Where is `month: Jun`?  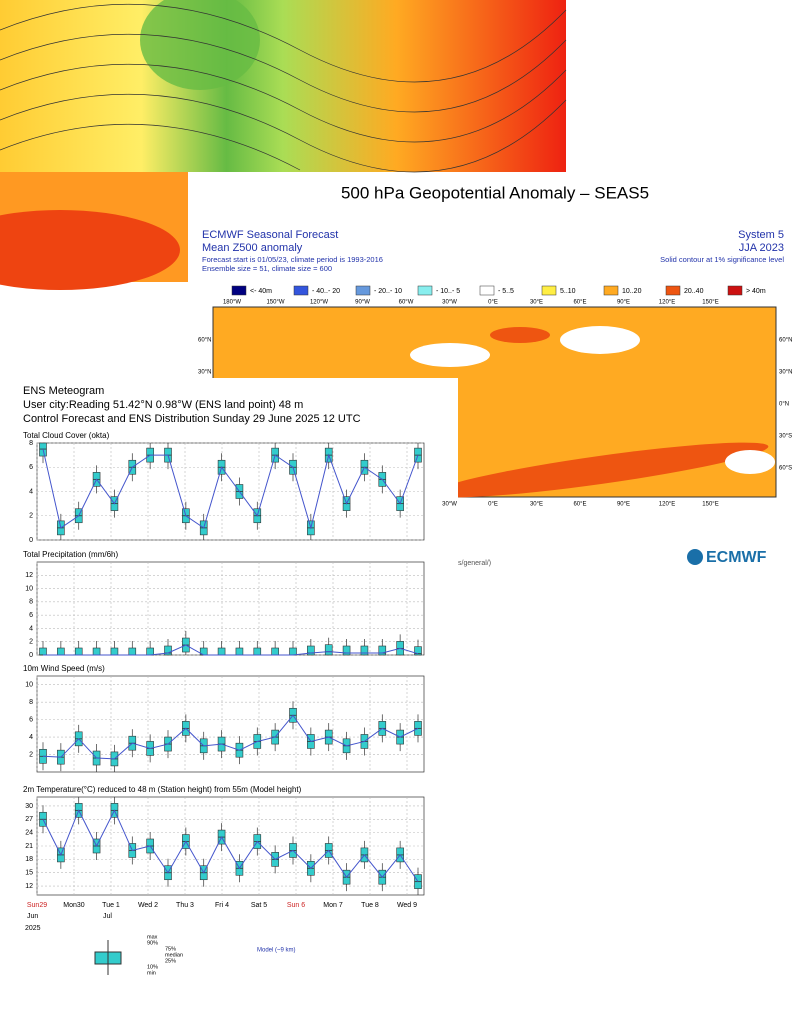
month: Jun is located at coordinates (32, 916).